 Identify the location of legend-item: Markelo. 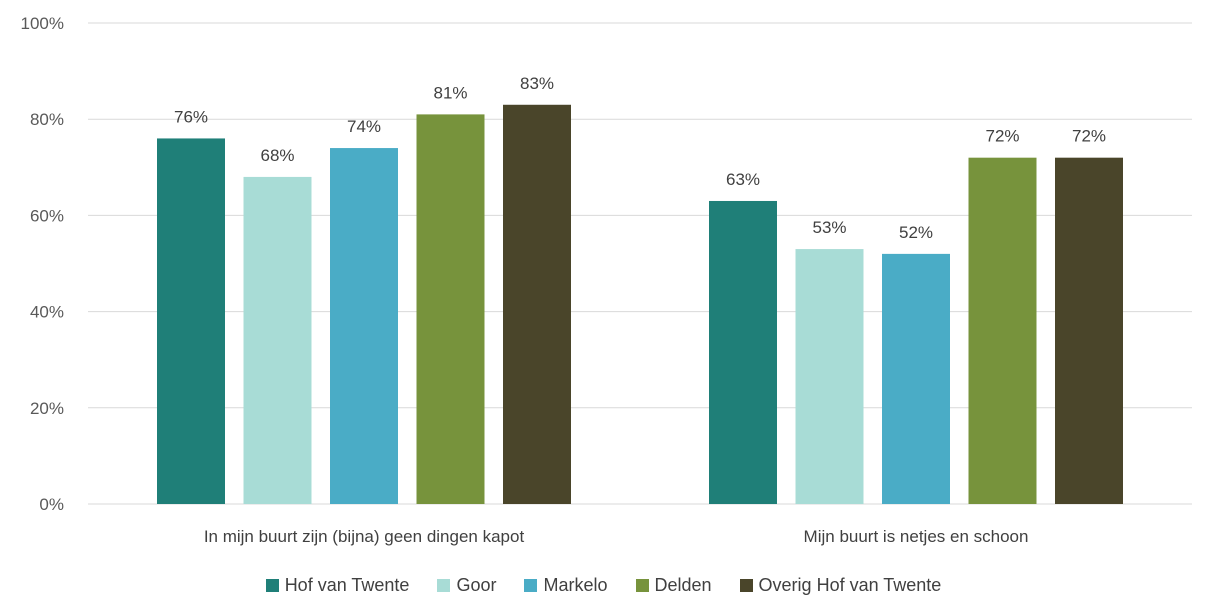
(566, 585).